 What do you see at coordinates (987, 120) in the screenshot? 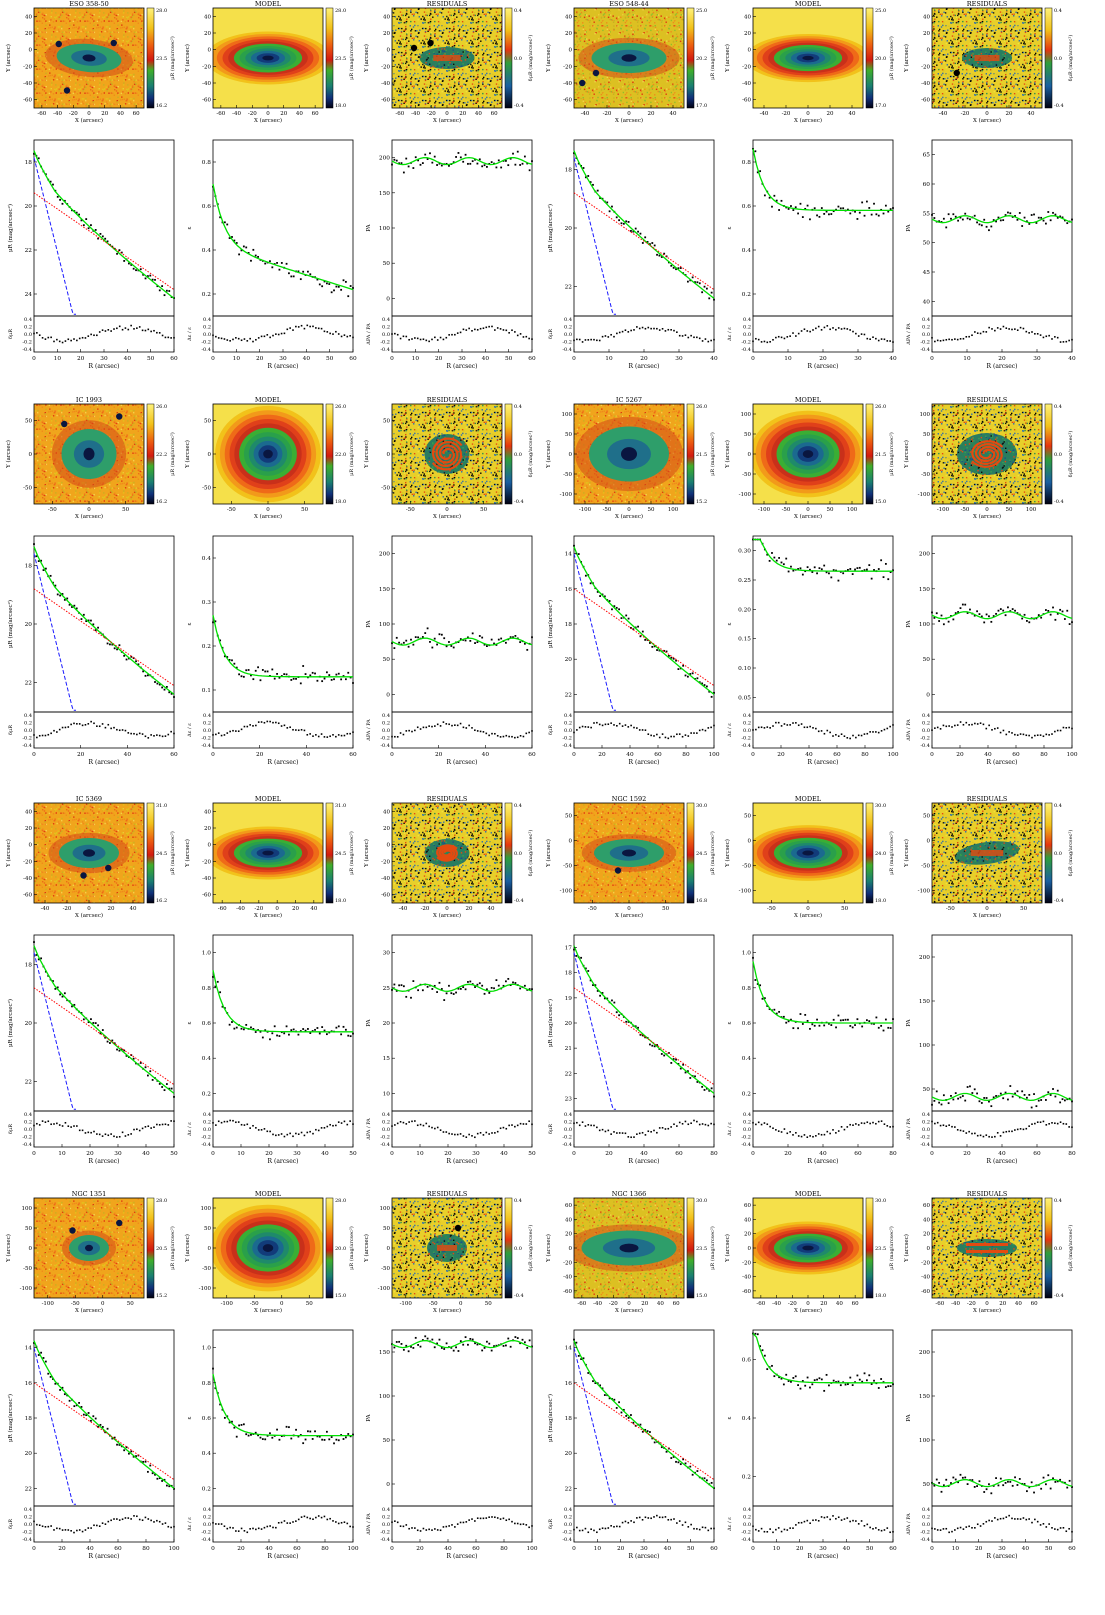
I see `x-axis-label: X (arcsec)` at bounding box center [987, 120].